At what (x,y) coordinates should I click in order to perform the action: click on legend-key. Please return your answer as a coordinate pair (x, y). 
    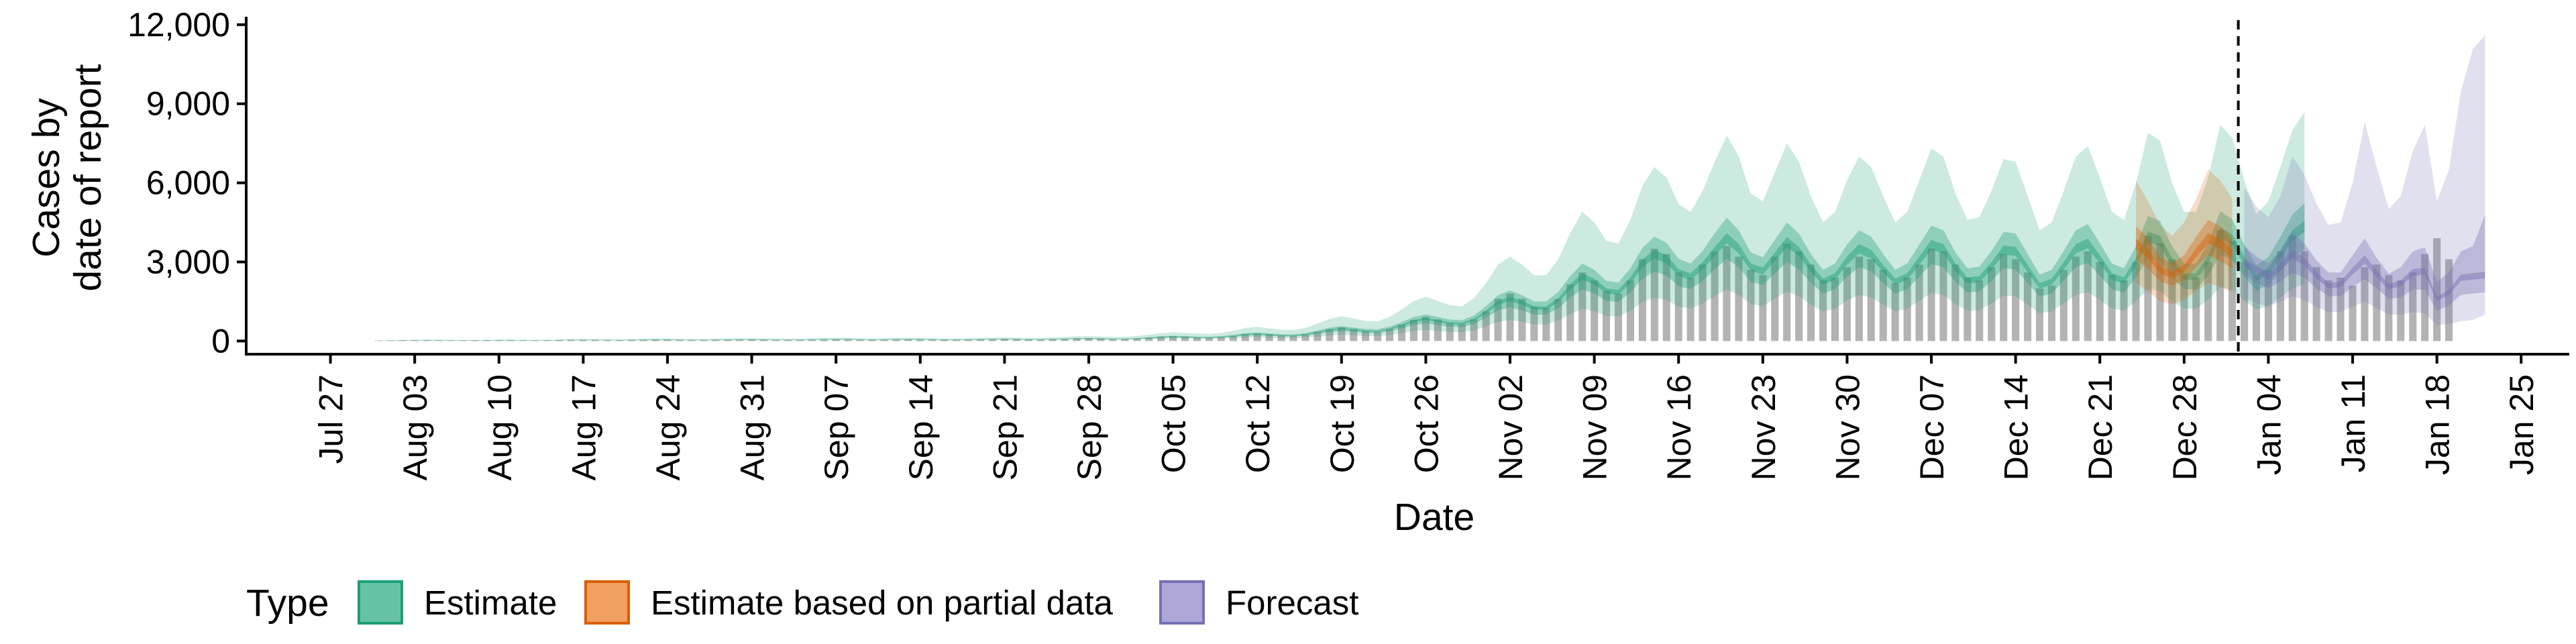
    Looking at the image, I should click on (607, 602).